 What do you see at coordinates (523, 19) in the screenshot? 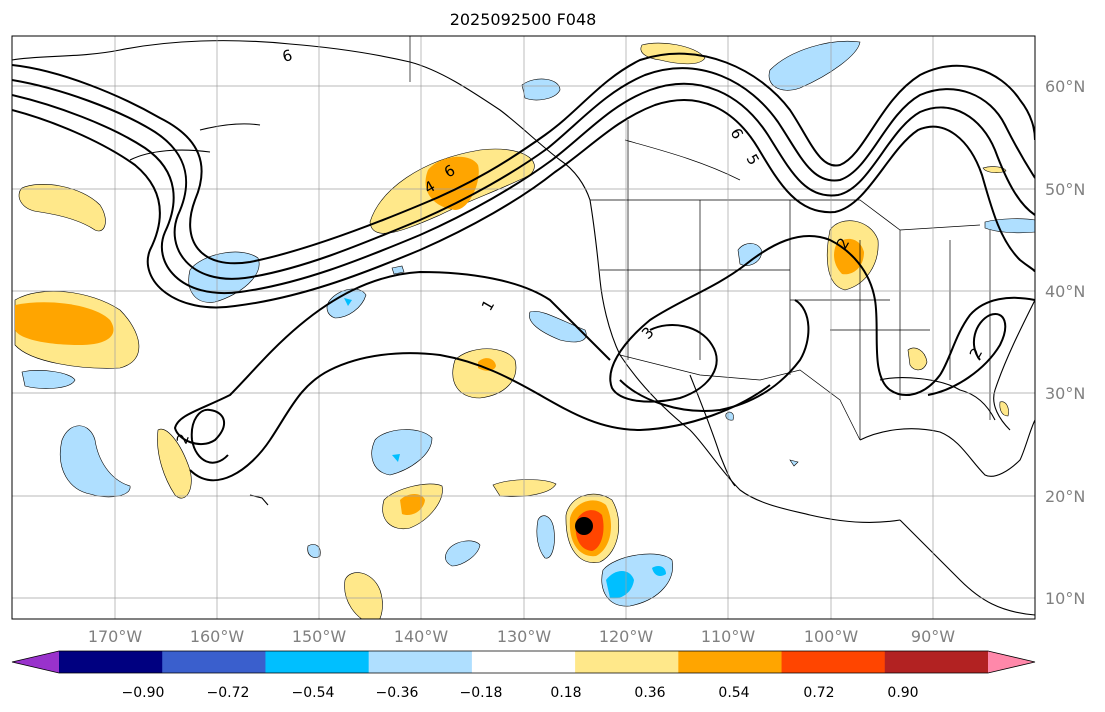
I see `map-title: 2025092500 F048` at bounding box center [523, 19].